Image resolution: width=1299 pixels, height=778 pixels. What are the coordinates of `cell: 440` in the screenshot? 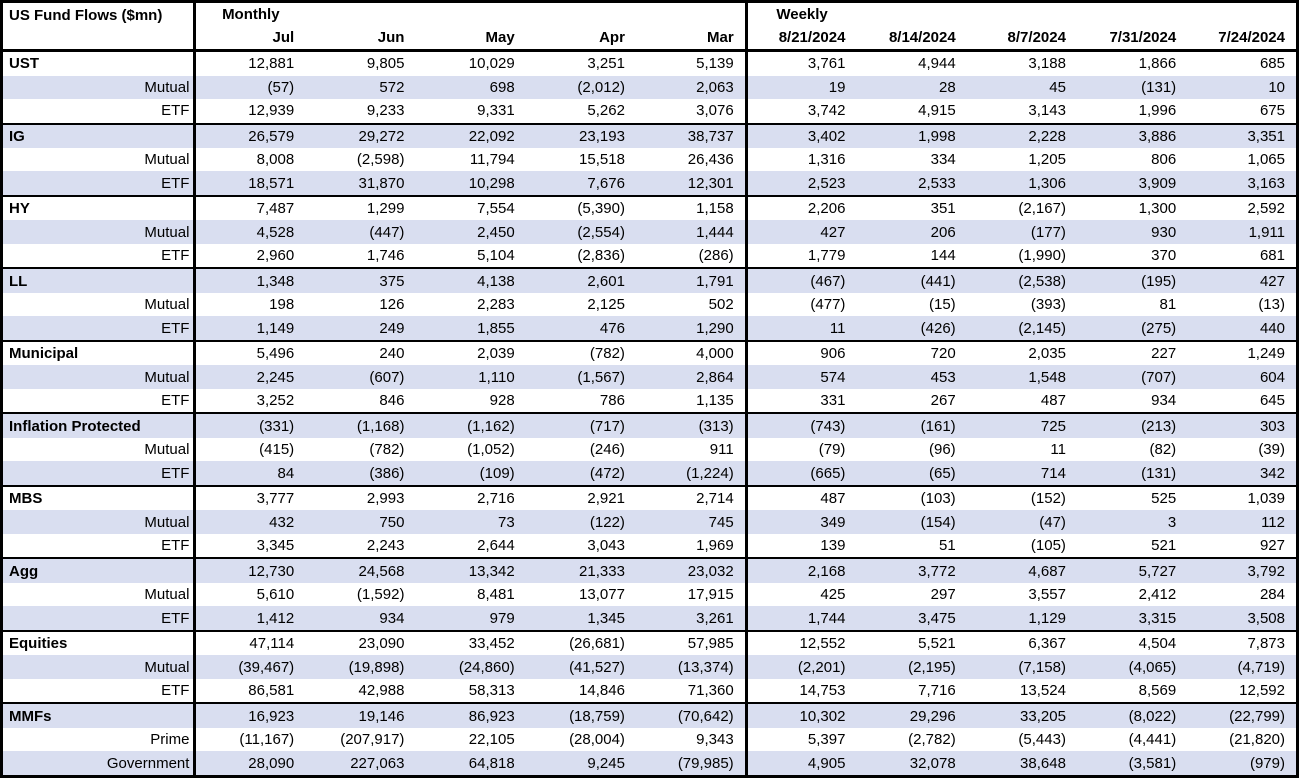 It's located at (1272, 328).